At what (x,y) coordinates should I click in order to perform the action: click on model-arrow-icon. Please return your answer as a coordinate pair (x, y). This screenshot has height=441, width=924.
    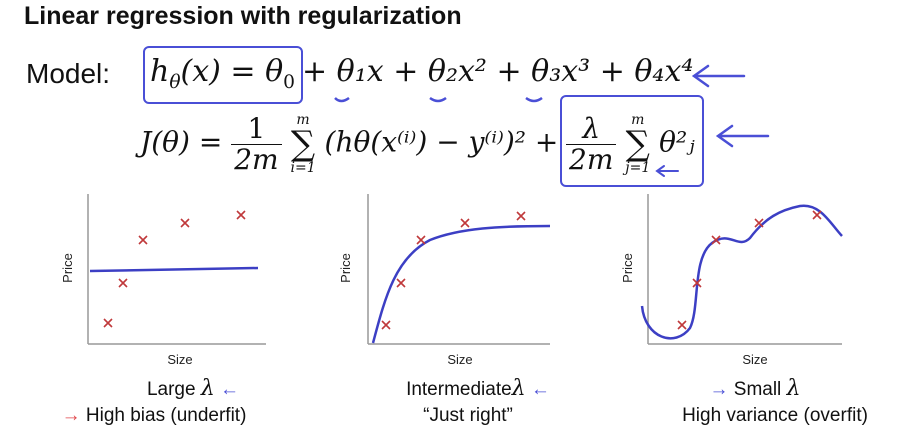
    Looking at the image, I should click on (718, 76).